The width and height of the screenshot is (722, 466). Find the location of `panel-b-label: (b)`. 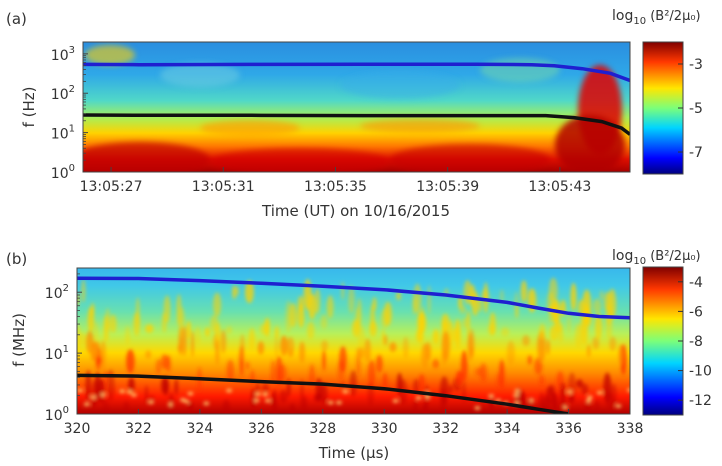

panel-b-label: (b) is located at coordinates (16, 259).